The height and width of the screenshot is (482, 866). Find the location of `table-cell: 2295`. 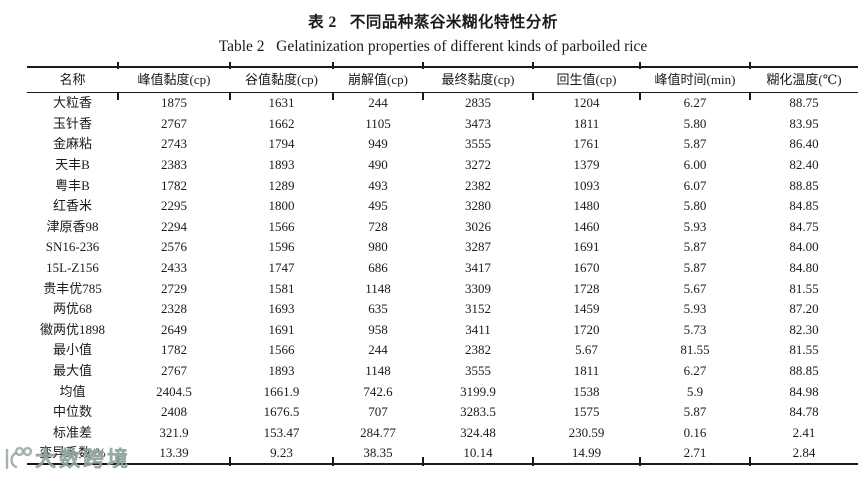

table-cell: 2295 is located at coordinates (174, 206).